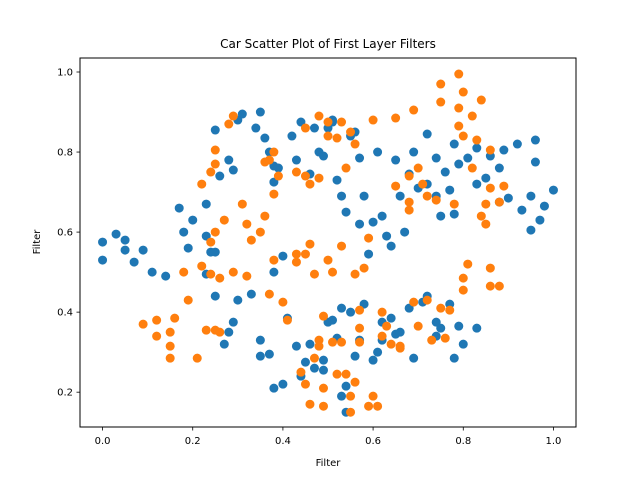 The image size is (640, 480). What do you see at coordinates (65, 153) in the screenshot?
I see `y-tick-label: 0.8` at bounding box center [65, 153].